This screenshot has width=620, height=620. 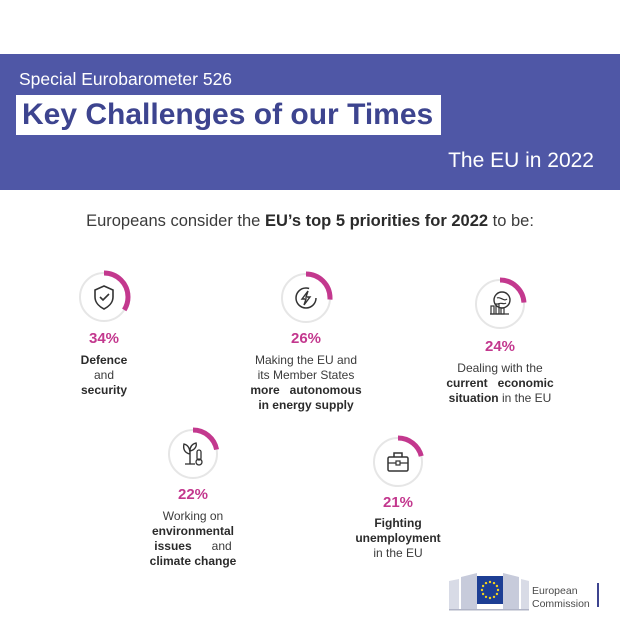 What do you see at coordinates (555, 591) in the screenshot?
I see `ec-logo-line1: European` at bounding box center [555, 591].